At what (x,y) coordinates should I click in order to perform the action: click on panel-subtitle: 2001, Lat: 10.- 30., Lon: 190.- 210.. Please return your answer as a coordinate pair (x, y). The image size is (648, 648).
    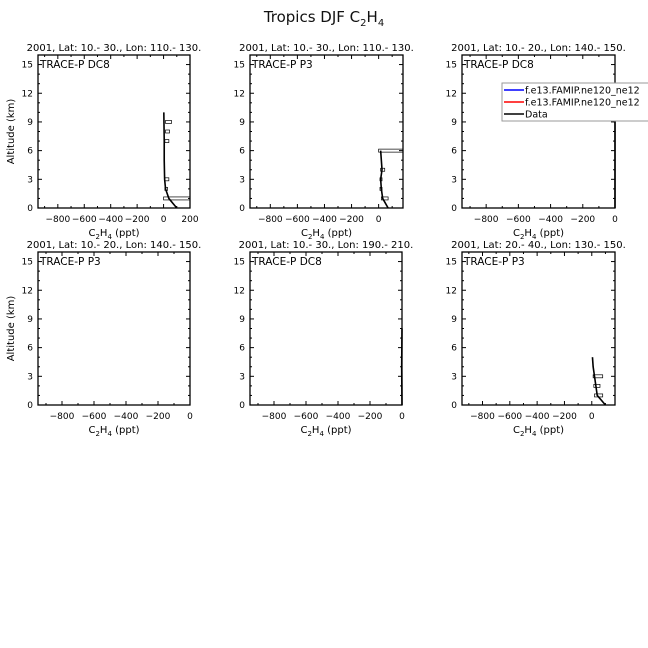
    Looking at the image, I should click on (326, 245).